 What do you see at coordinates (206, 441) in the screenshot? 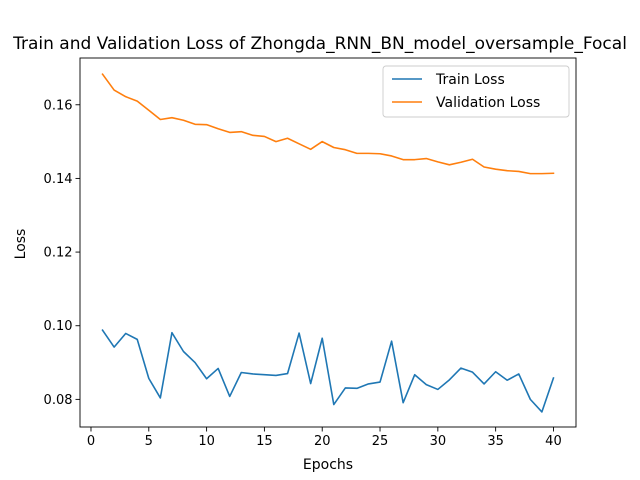
I see `x-tick-label: 10` at bounding box center [206, 441].